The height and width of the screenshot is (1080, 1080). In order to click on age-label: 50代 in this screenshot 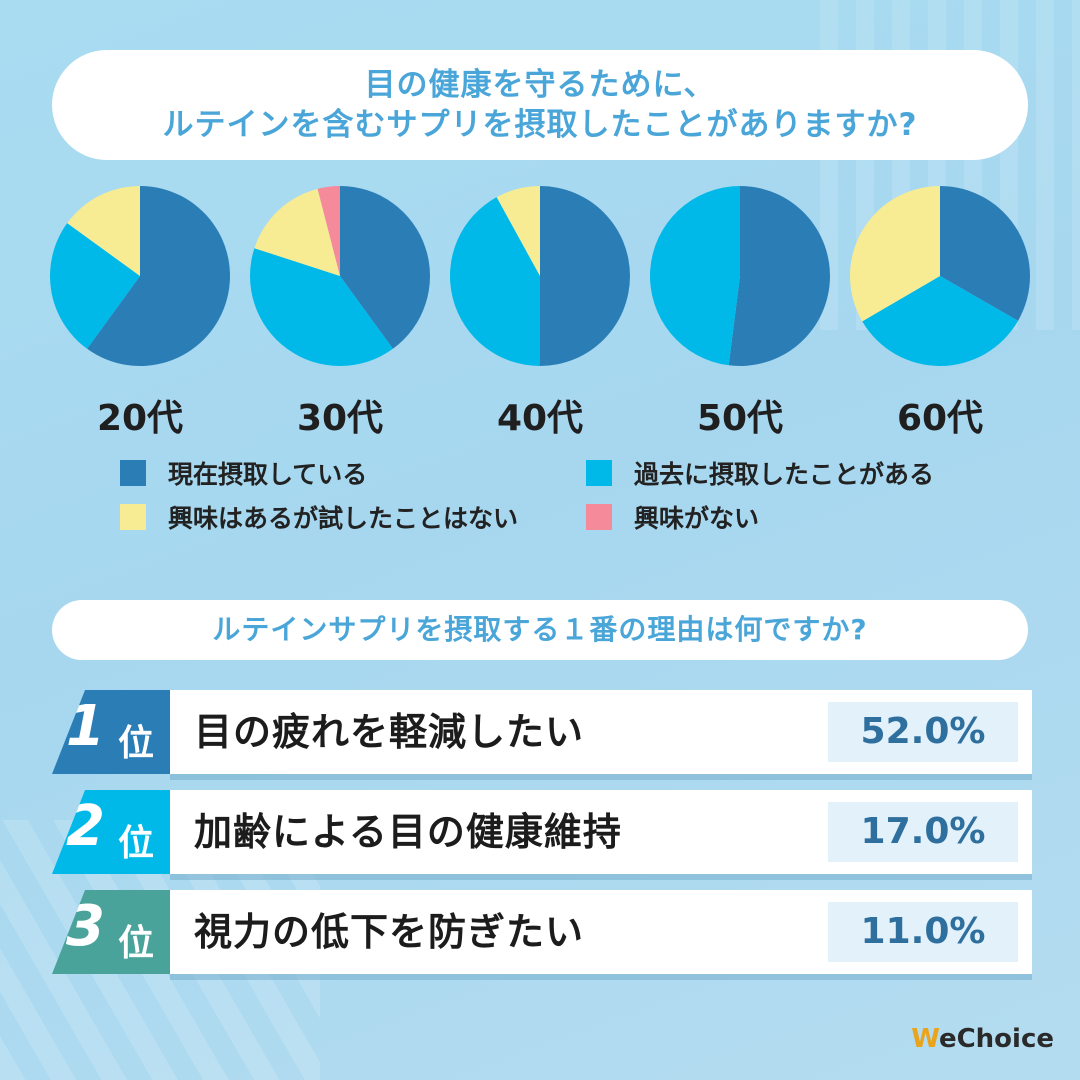, I will do `click(740, 418)`.